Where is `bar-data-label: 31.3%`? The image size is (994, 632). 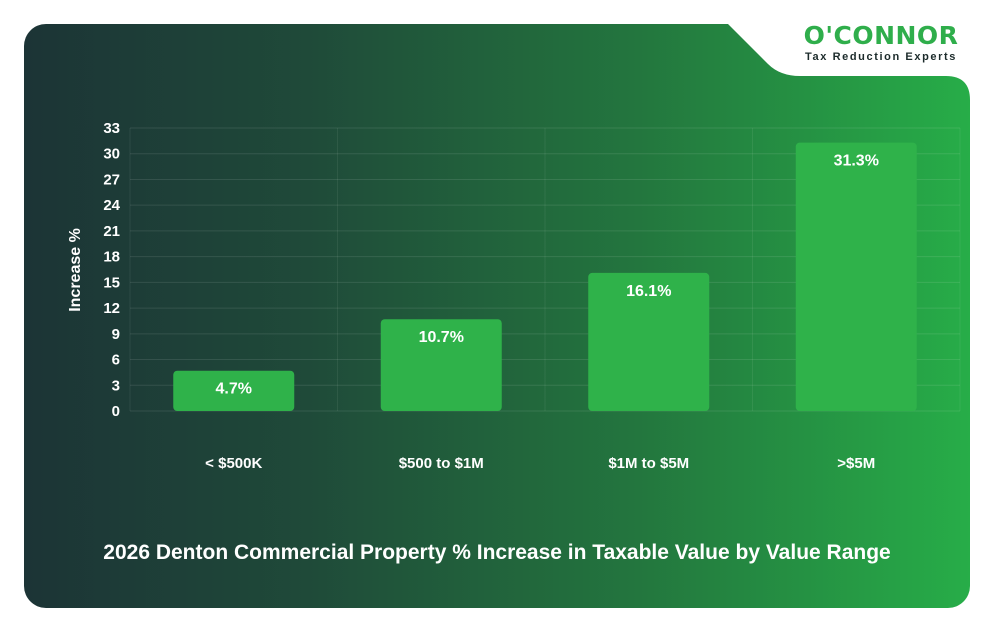 bar-data-label: 31.3% is located at coordinates (856, 161).